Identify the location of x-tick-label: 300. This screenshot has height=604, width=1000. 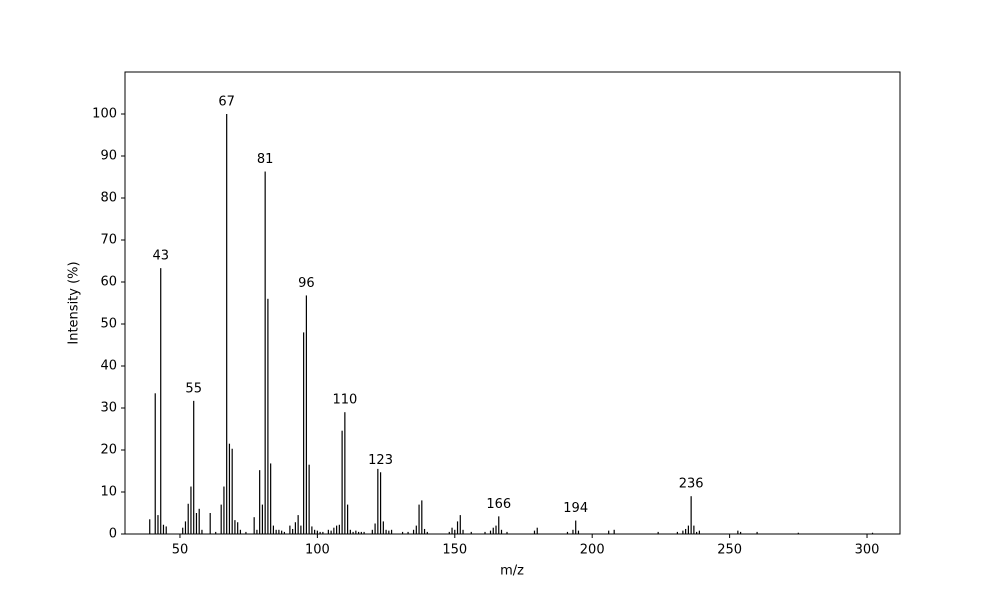
(867, 550).